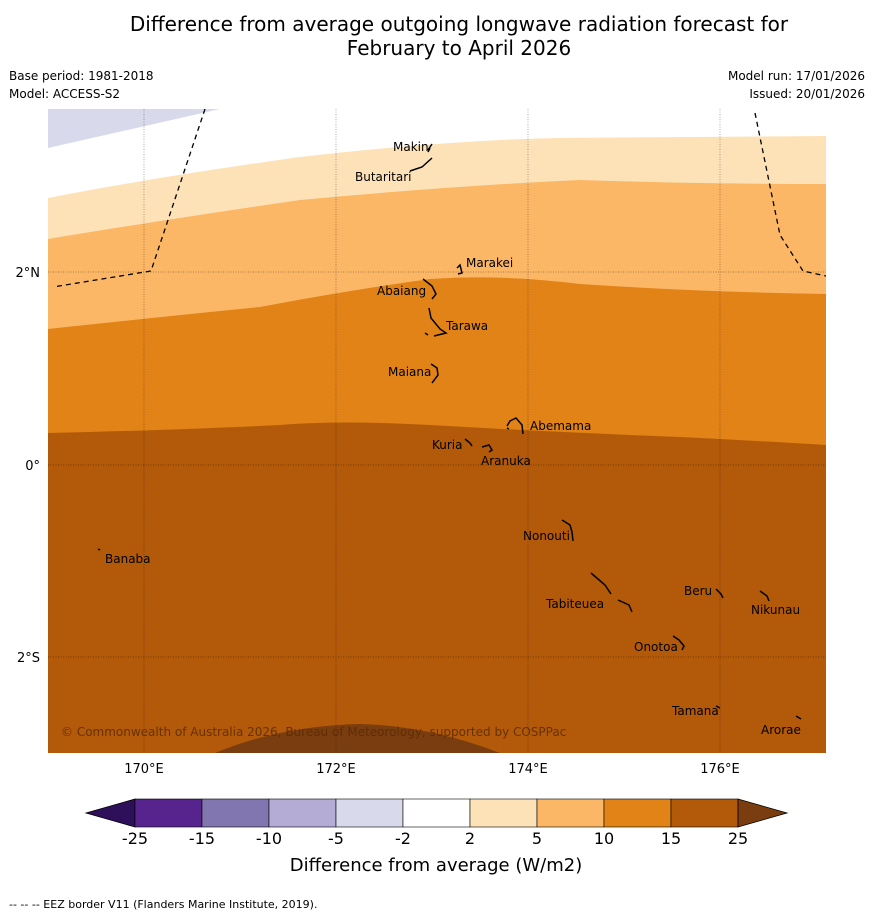 Image resolution: width=873 pixels, height=919 pixels. I want to click on label-makin: Makin, so click(411, 147).